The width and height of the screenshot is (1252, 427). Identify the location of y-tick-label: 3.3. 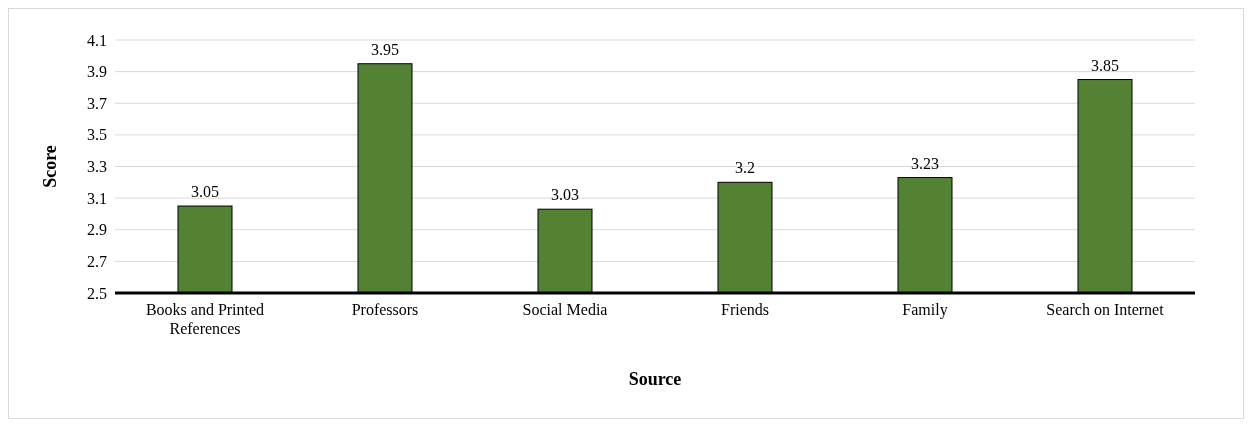
(97, 167).